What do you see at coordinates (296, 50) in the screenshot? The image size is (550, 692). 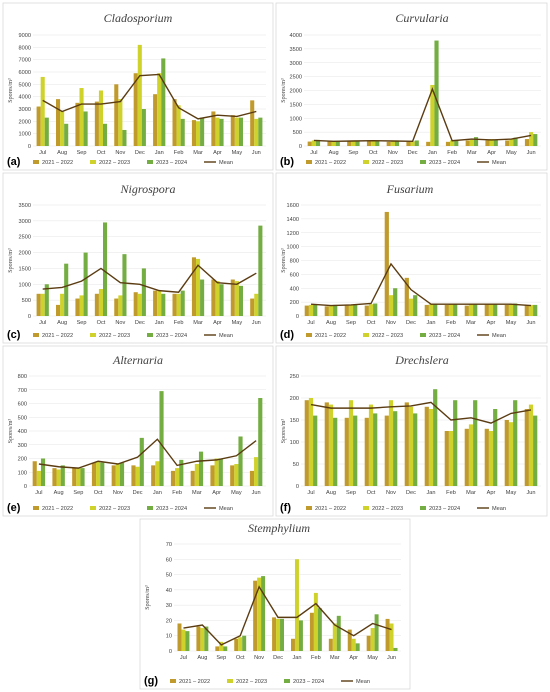 I see `y-tick-label: 3500` at bounding box center [296, 50].